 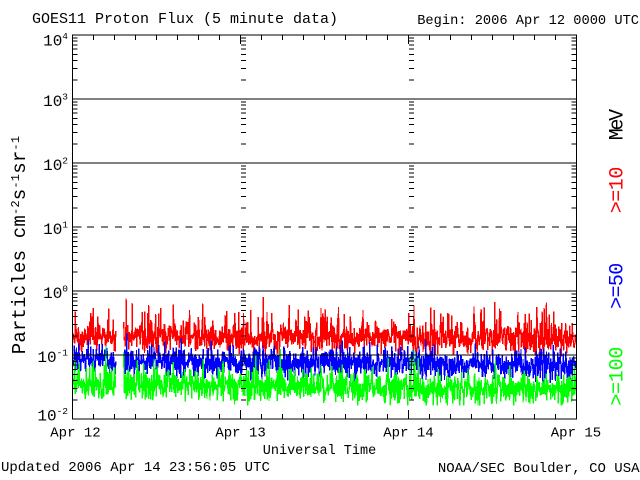 What do you see at coordinates (185, 19) in the screenshot?
I see `svg-text:GOES11 Proton Flux (5 minute d: GOES11 Proton Flux (5 minute data)` at bounding box center [185, 19].